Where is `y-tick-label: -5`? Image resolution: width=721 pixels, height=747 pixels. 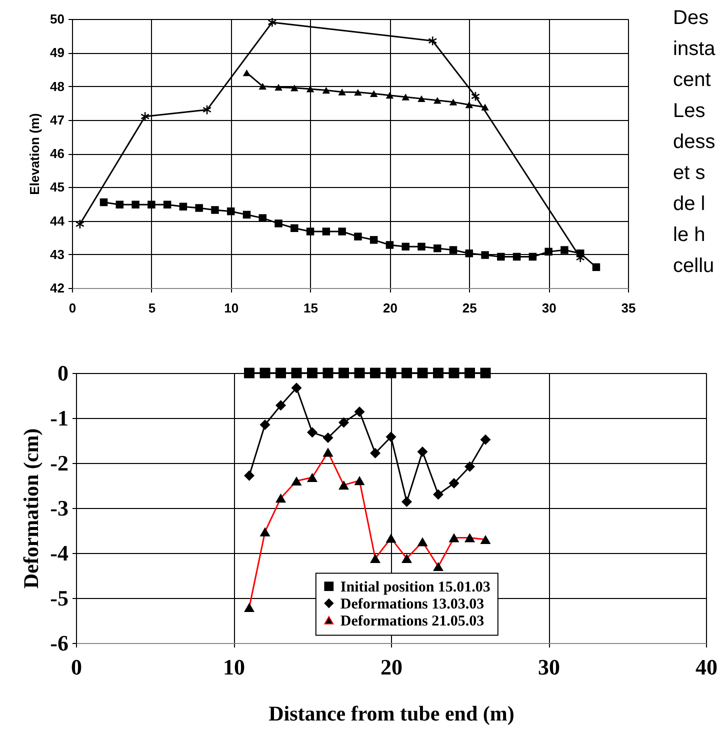 y-tick-label: -5 is located at coordinates (59, 598).